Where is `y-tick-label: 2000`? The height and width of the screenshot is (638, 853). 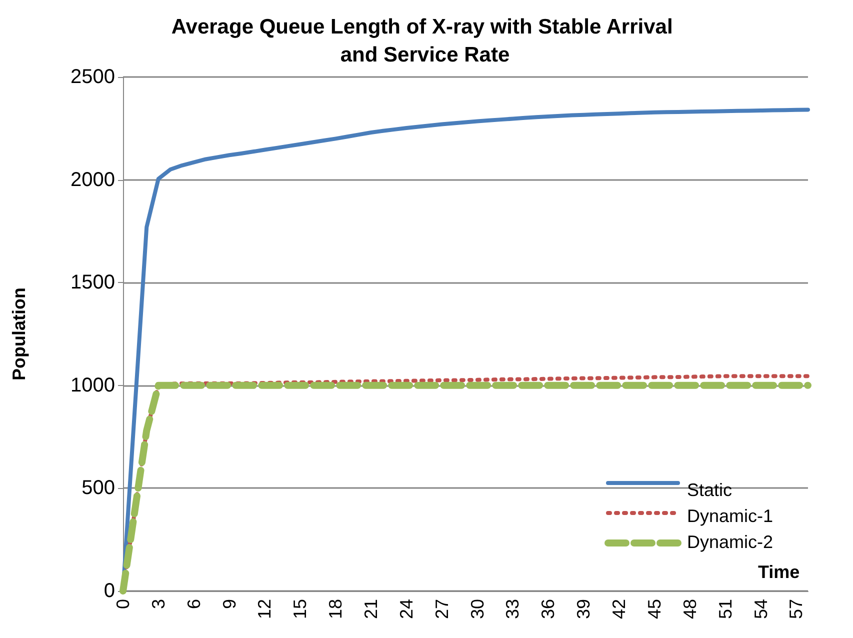
y-tick-label: 2000 is located at coordinates (92, 179).